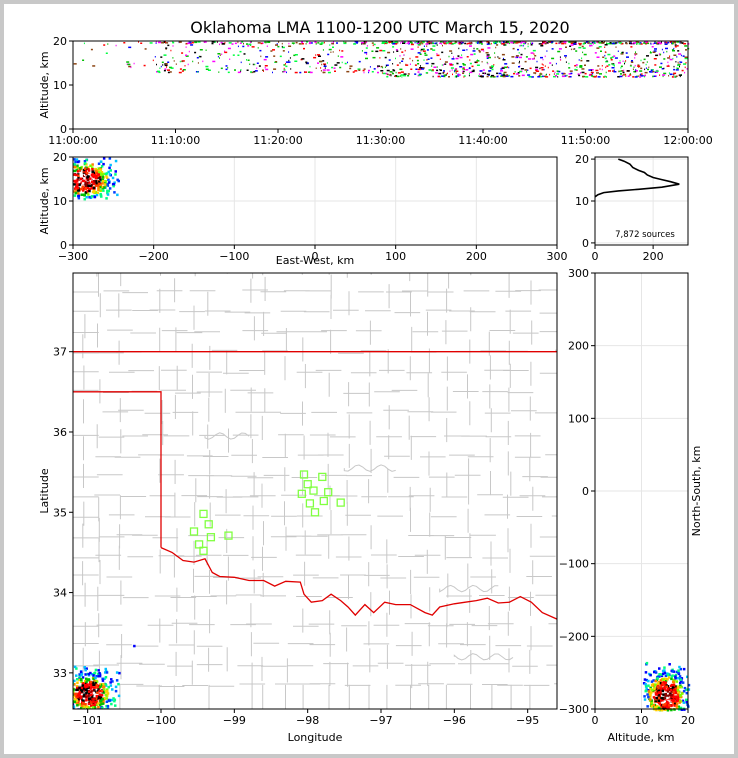 Image resolution: width=738 pixels, height=758 pixels. I want to click on ew-altitude-grid, so click(315, 201).